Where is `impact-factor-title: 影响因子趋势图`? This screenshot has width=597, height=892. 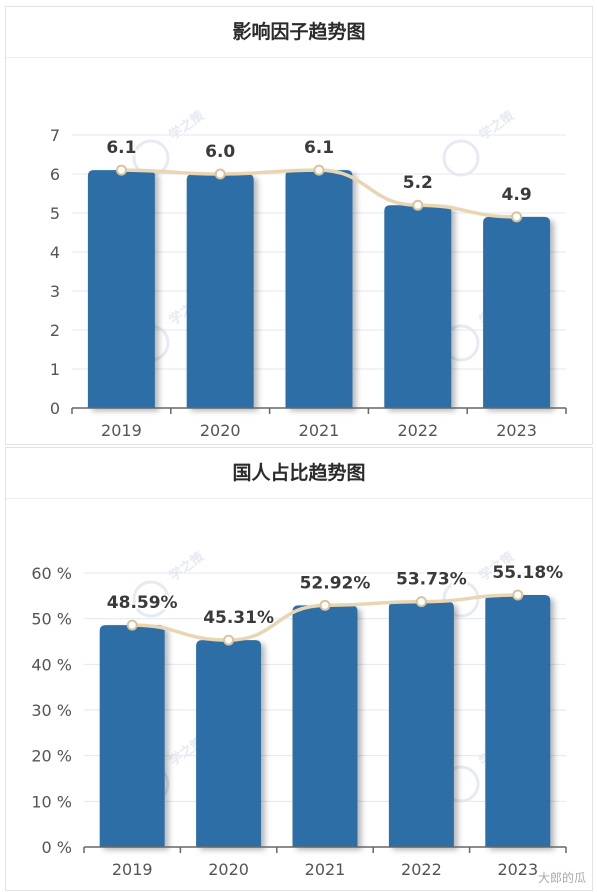
impact-factor-title: 影响因子趋势图 is located at coordinates (299, 32).